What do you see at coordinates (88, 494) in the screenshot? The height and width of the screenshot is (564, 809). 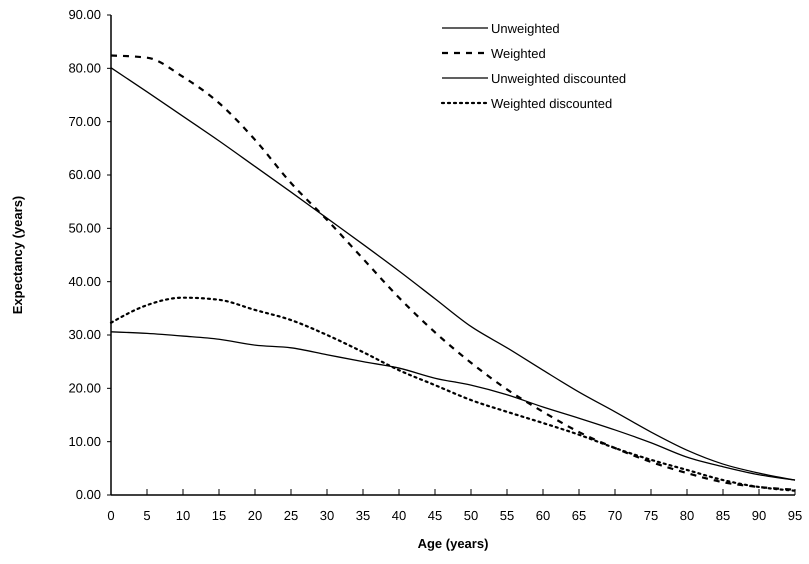 I see `y-tick-label: 0.00` at bounding box center [88, 494].